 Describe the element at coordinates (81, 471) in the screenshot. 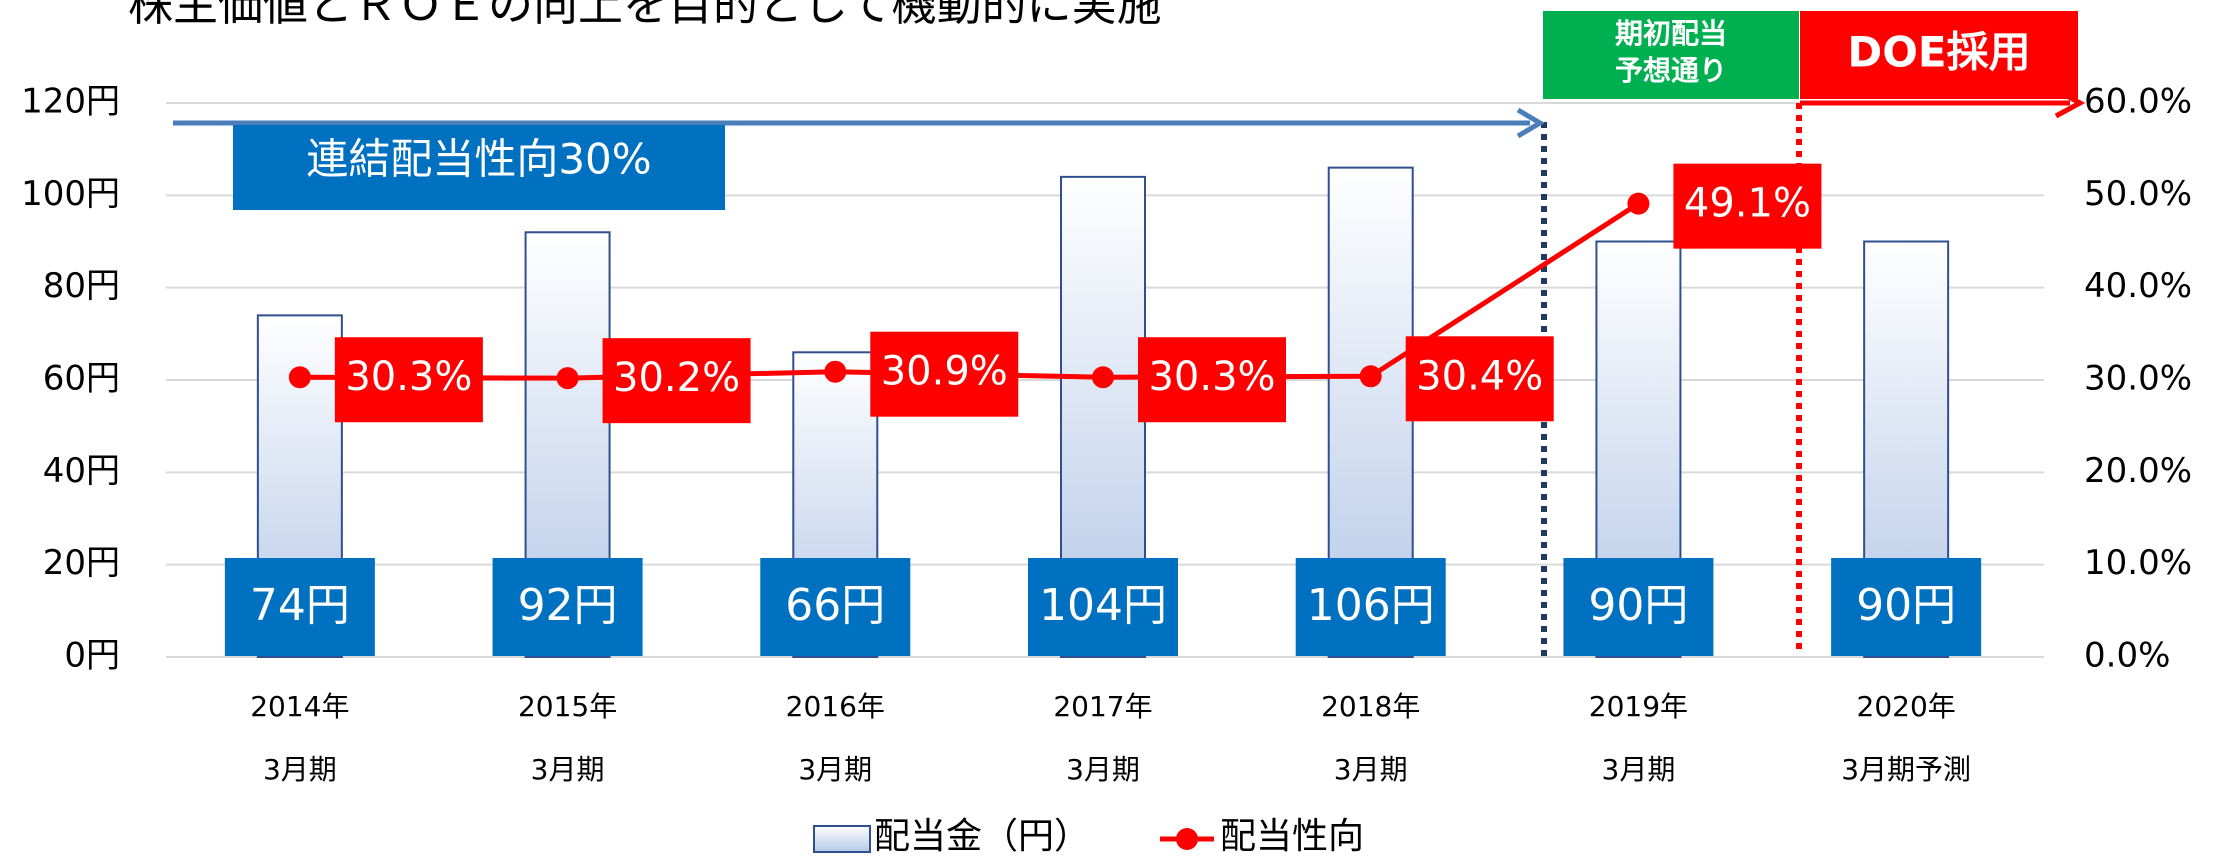

I see `y-tick-label: 40円` at that location.